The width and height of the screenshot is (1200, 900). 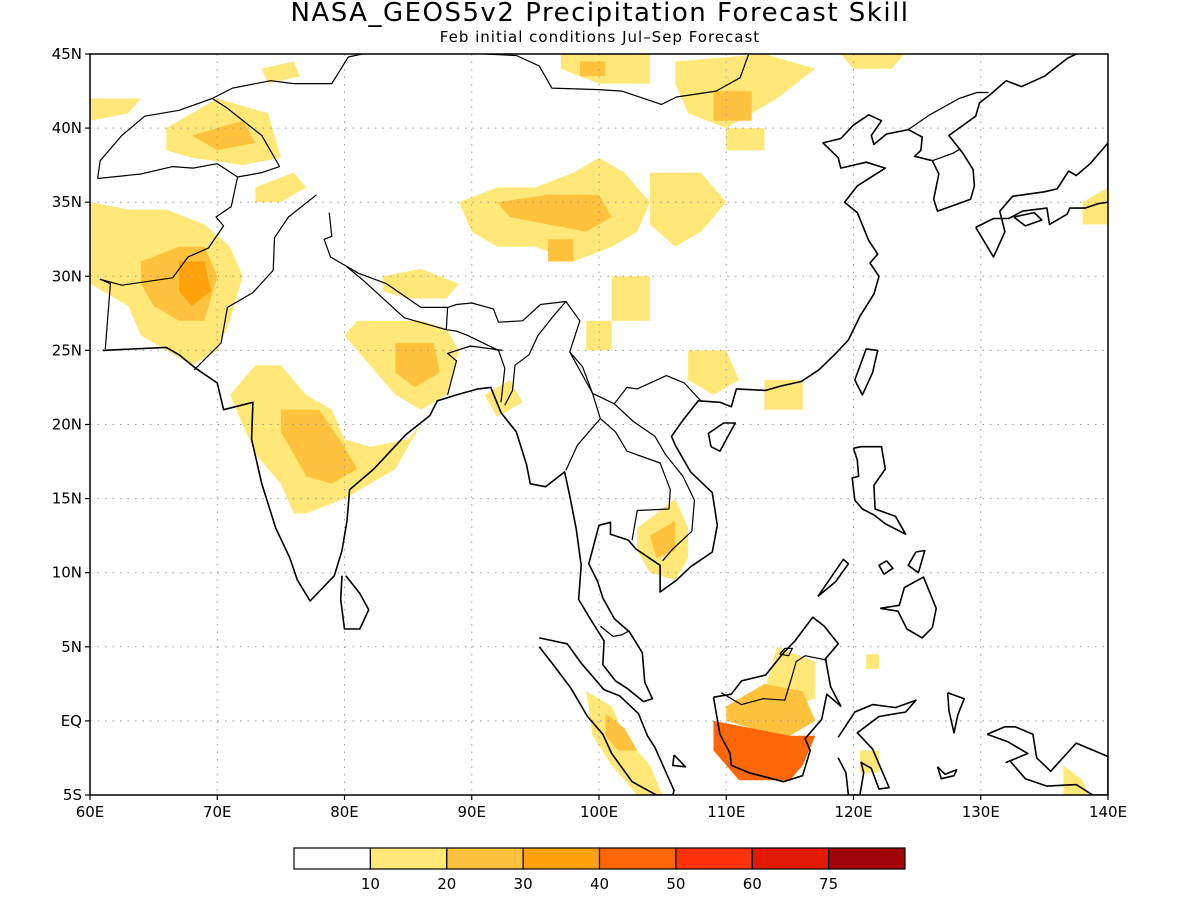 What do you see at coordinates (523, 884) in the screenshot?
I see `colorbar-label: 30` at bounding box center [523, 884].